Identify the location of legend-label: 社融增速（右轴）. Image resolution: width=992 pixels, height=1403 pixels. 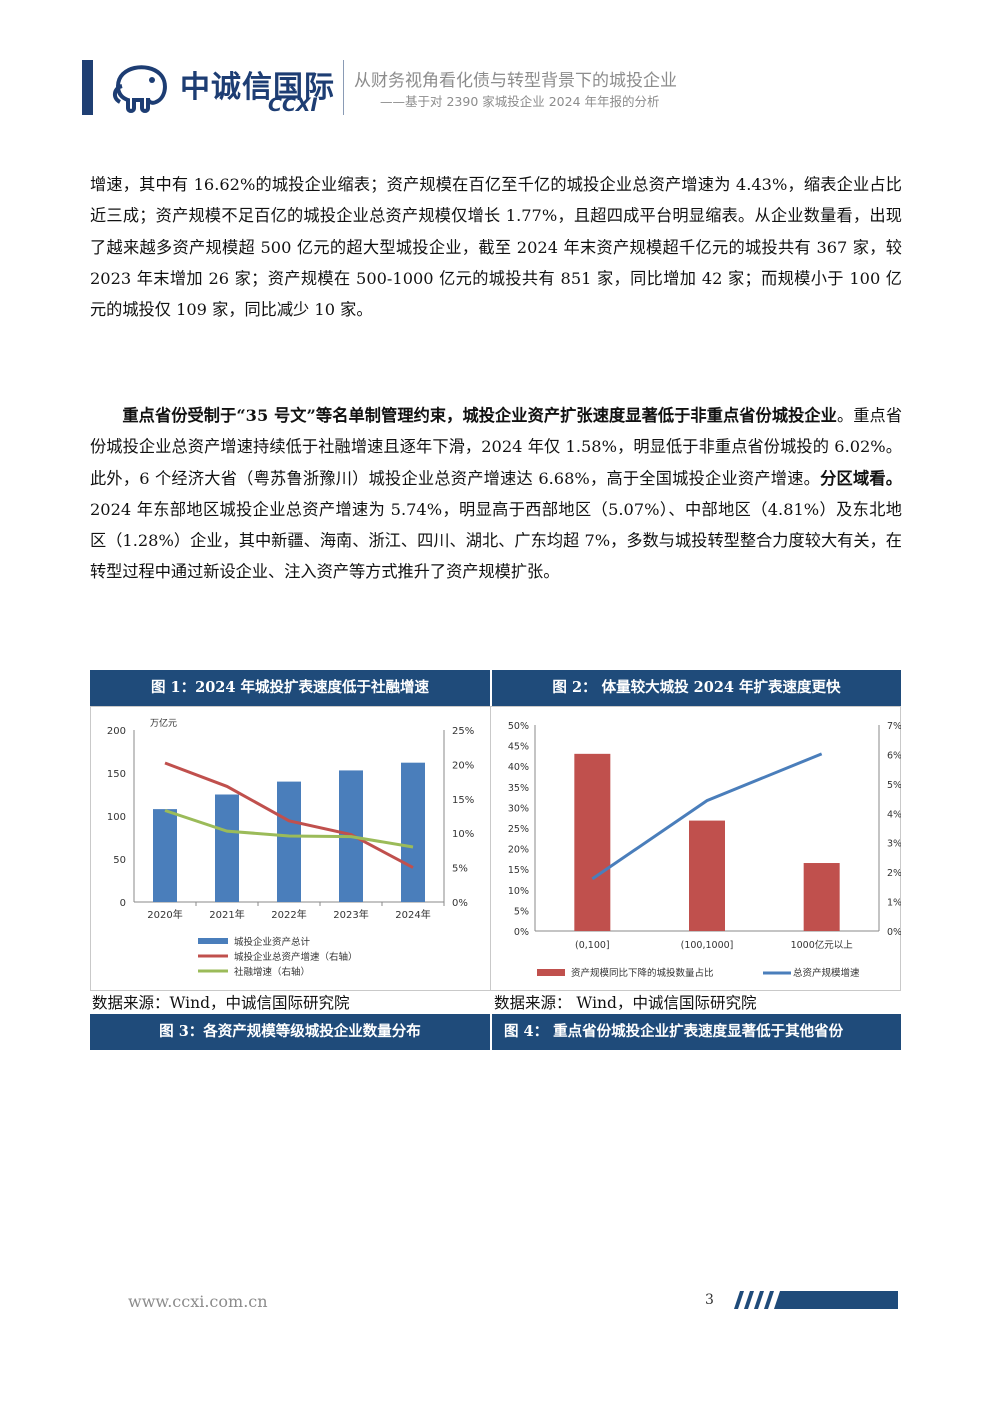
(272, 972).